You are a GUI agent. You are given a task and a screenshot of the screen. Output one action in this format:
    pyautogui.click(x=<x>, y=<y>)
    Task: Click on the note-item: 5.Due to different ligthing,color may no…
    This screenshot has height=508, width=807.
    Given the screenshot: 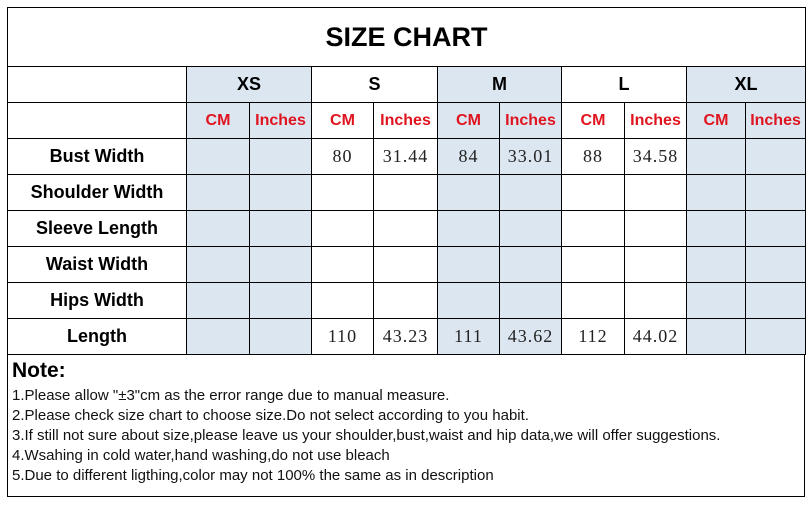 What is the action you would take?
    pyautogui.click(x=253, y=475)
    